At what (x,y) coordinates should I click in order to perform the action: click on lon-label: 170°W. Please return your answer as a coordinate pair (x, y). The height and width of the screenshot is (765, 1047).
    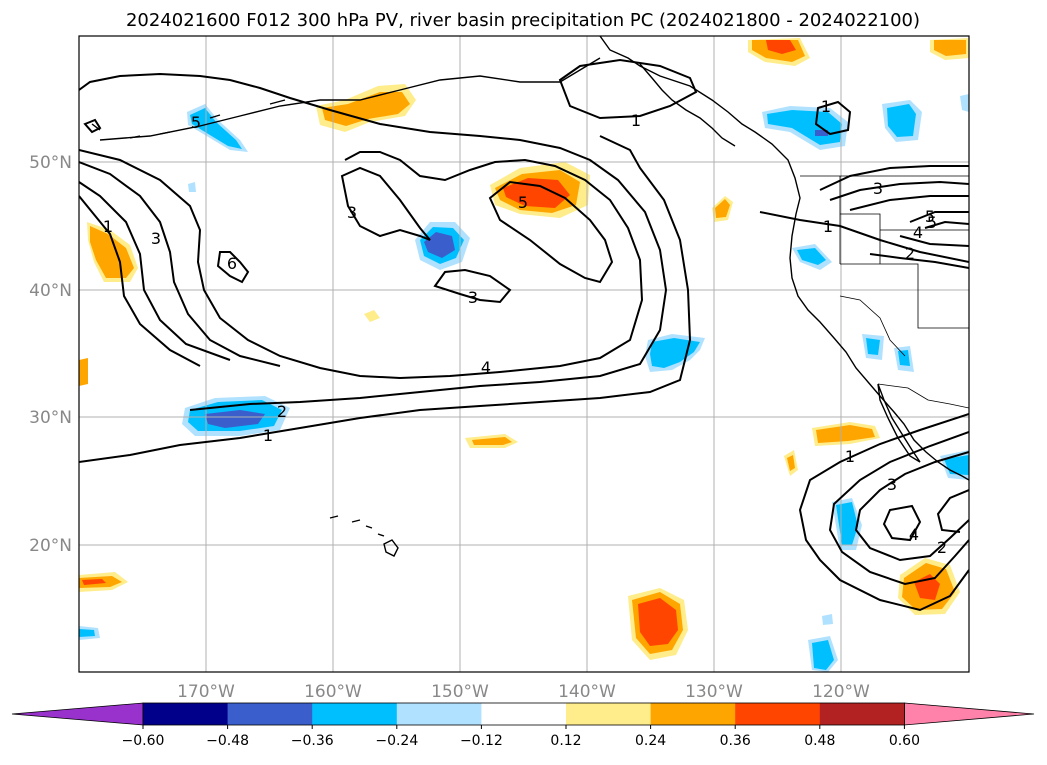
    Looking at the image, I should click on (206, 692).